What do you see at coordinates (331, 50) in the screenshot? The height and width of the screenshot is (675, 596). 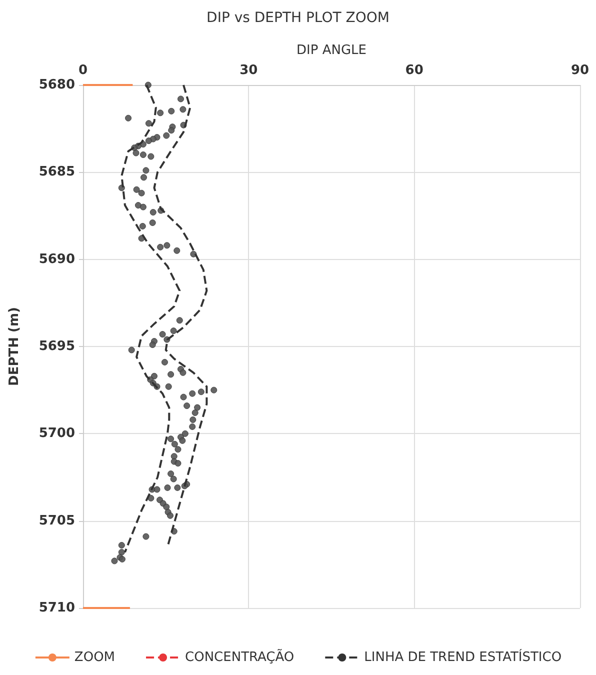 I see `x-axis-title: DIP ANGLE` at bounding box center [331, 50].